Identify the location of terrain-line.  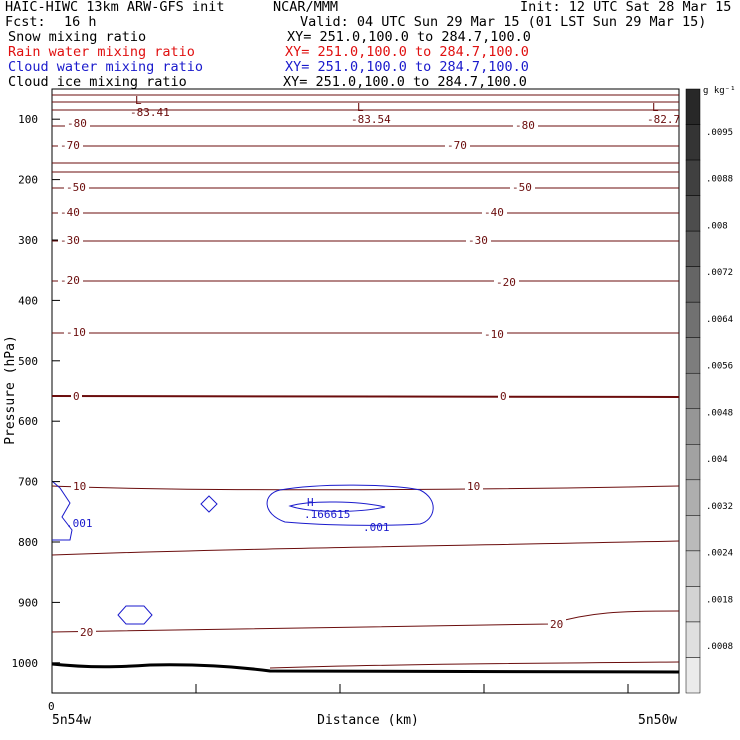
(365, 668).